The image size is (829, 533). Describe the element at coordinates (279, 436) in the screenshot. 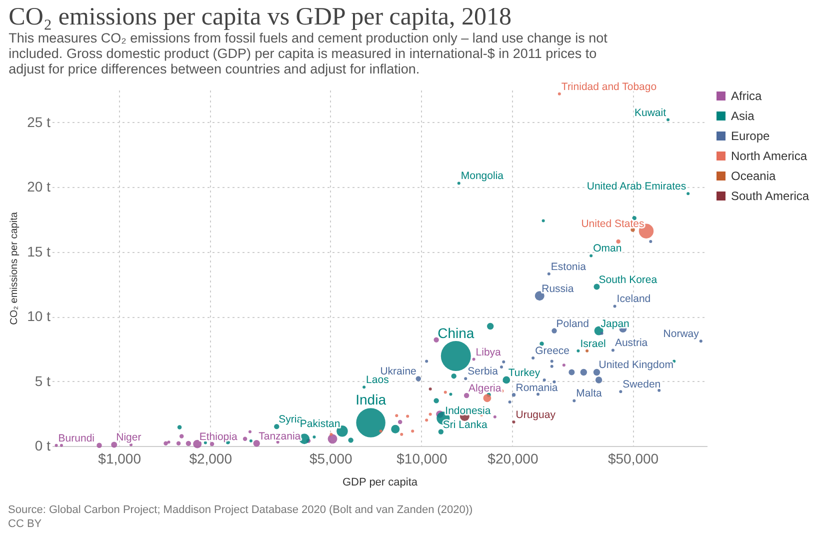

I see `annotation: Tanzania` at that location.